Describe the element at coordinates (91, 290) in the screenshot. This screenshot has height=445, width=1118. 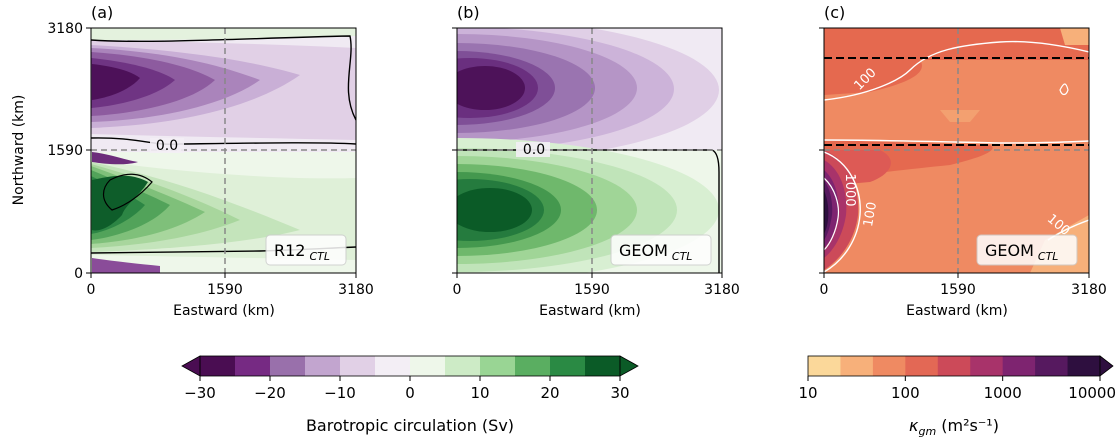
I see `panel-a-xtick-label: 0` at that location.